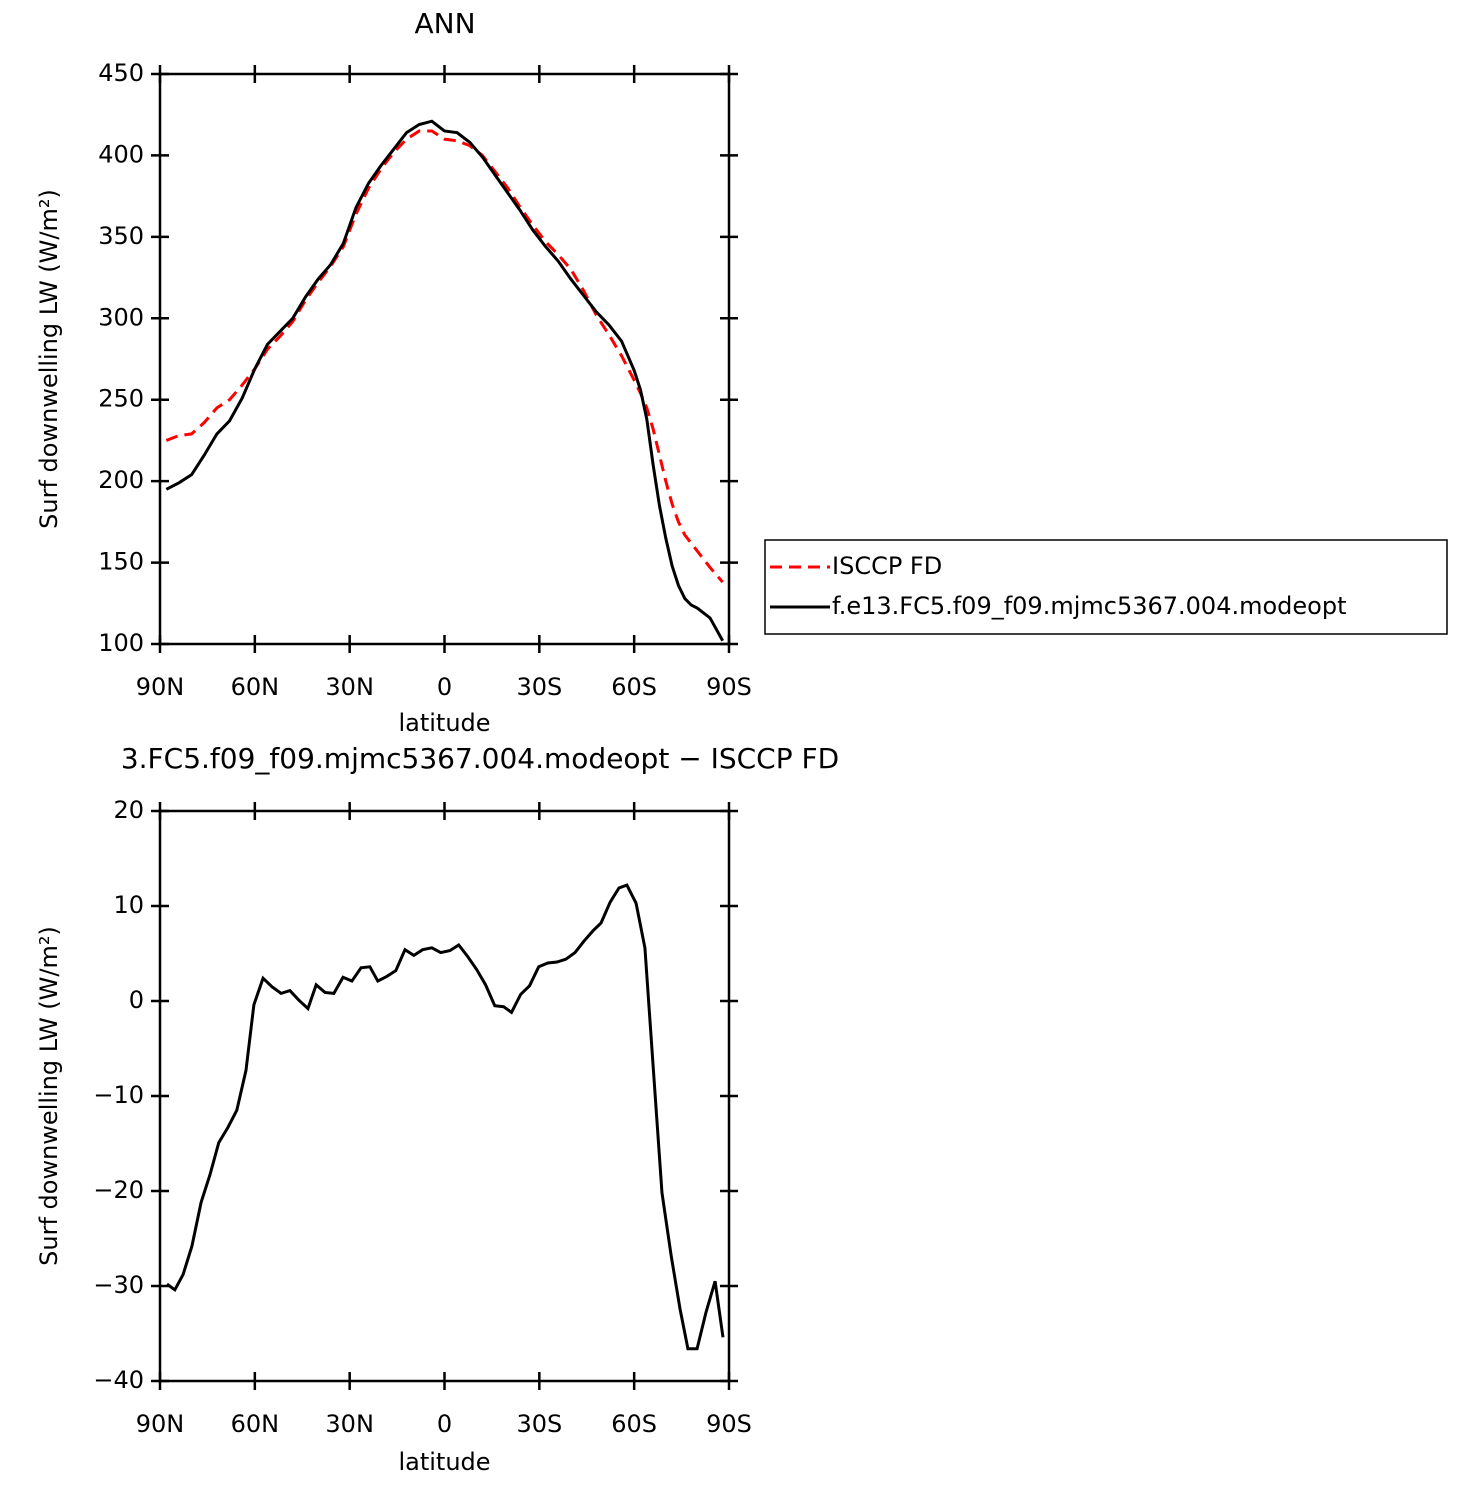  What do you see at coordinates (1089, 606) in the screenshot?
I see `legend-label: f.e13.FC5.f09_f09.mjmc5367.004.modeopt` at bounding box center [1089, 606].